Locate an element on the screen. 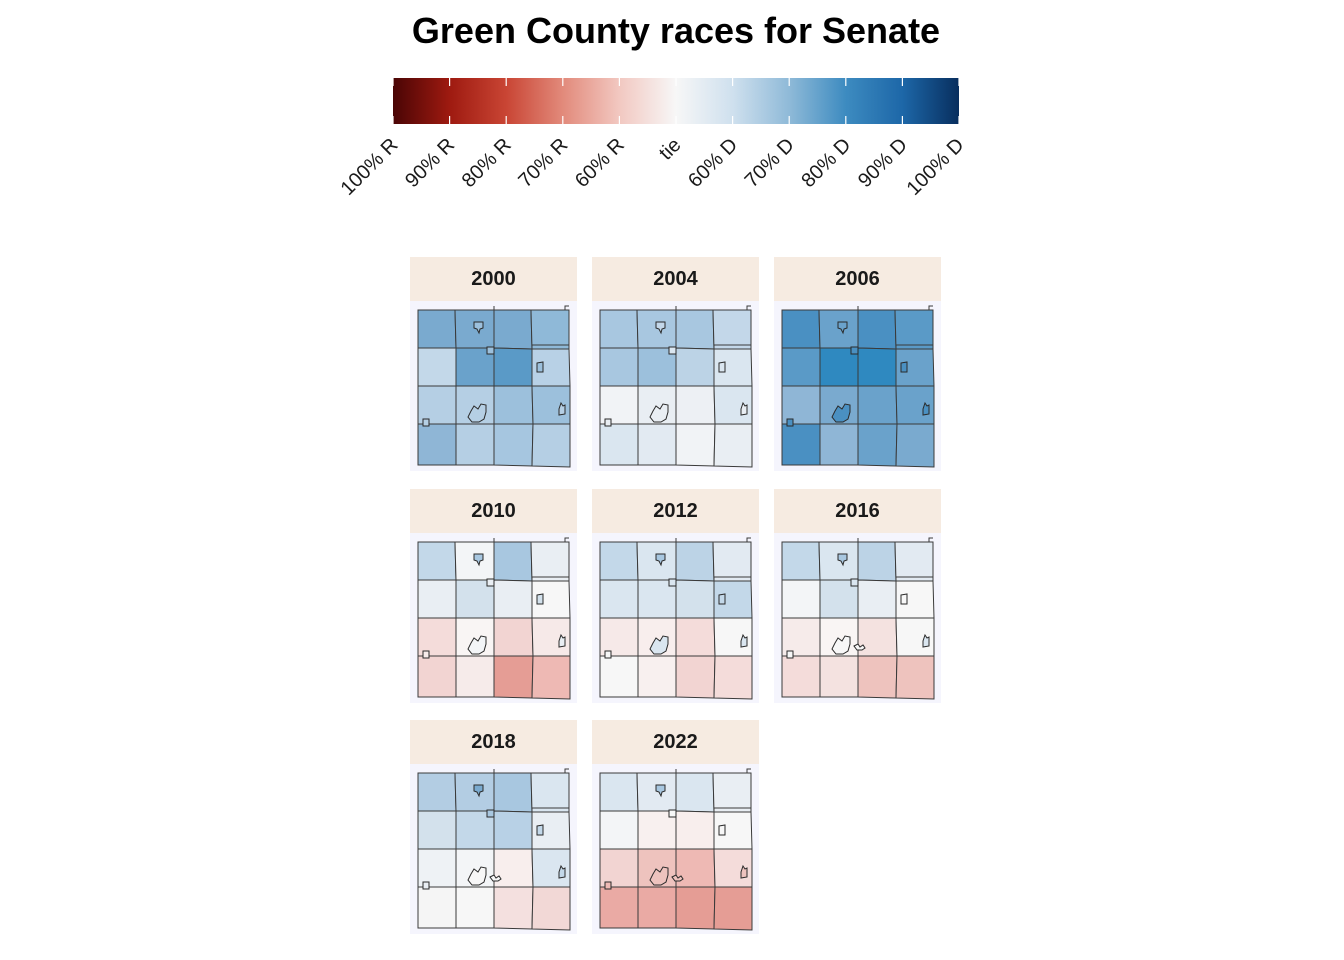  panel-year-label: 2006 is located at coordinates (857, 279).